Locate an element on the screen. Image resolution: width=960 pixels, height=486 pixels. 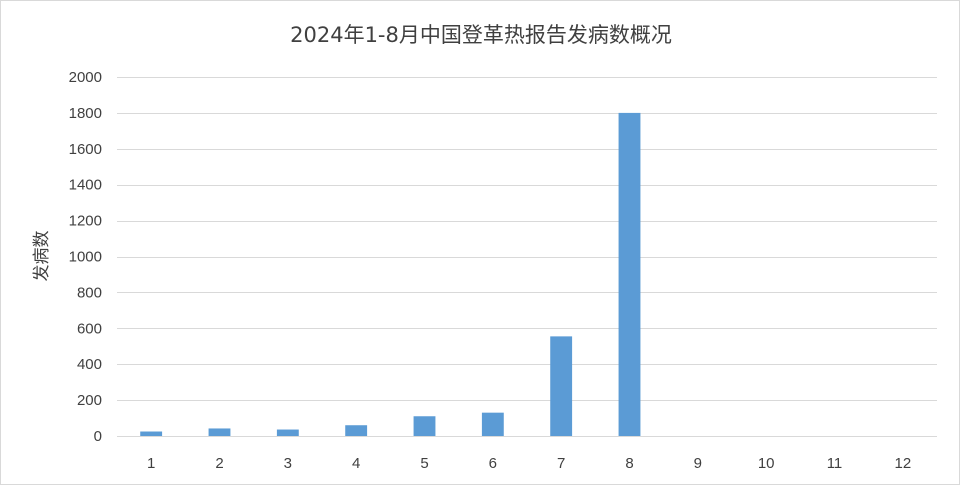
y-tick-label: 800 is located at coordinates (89, 292).